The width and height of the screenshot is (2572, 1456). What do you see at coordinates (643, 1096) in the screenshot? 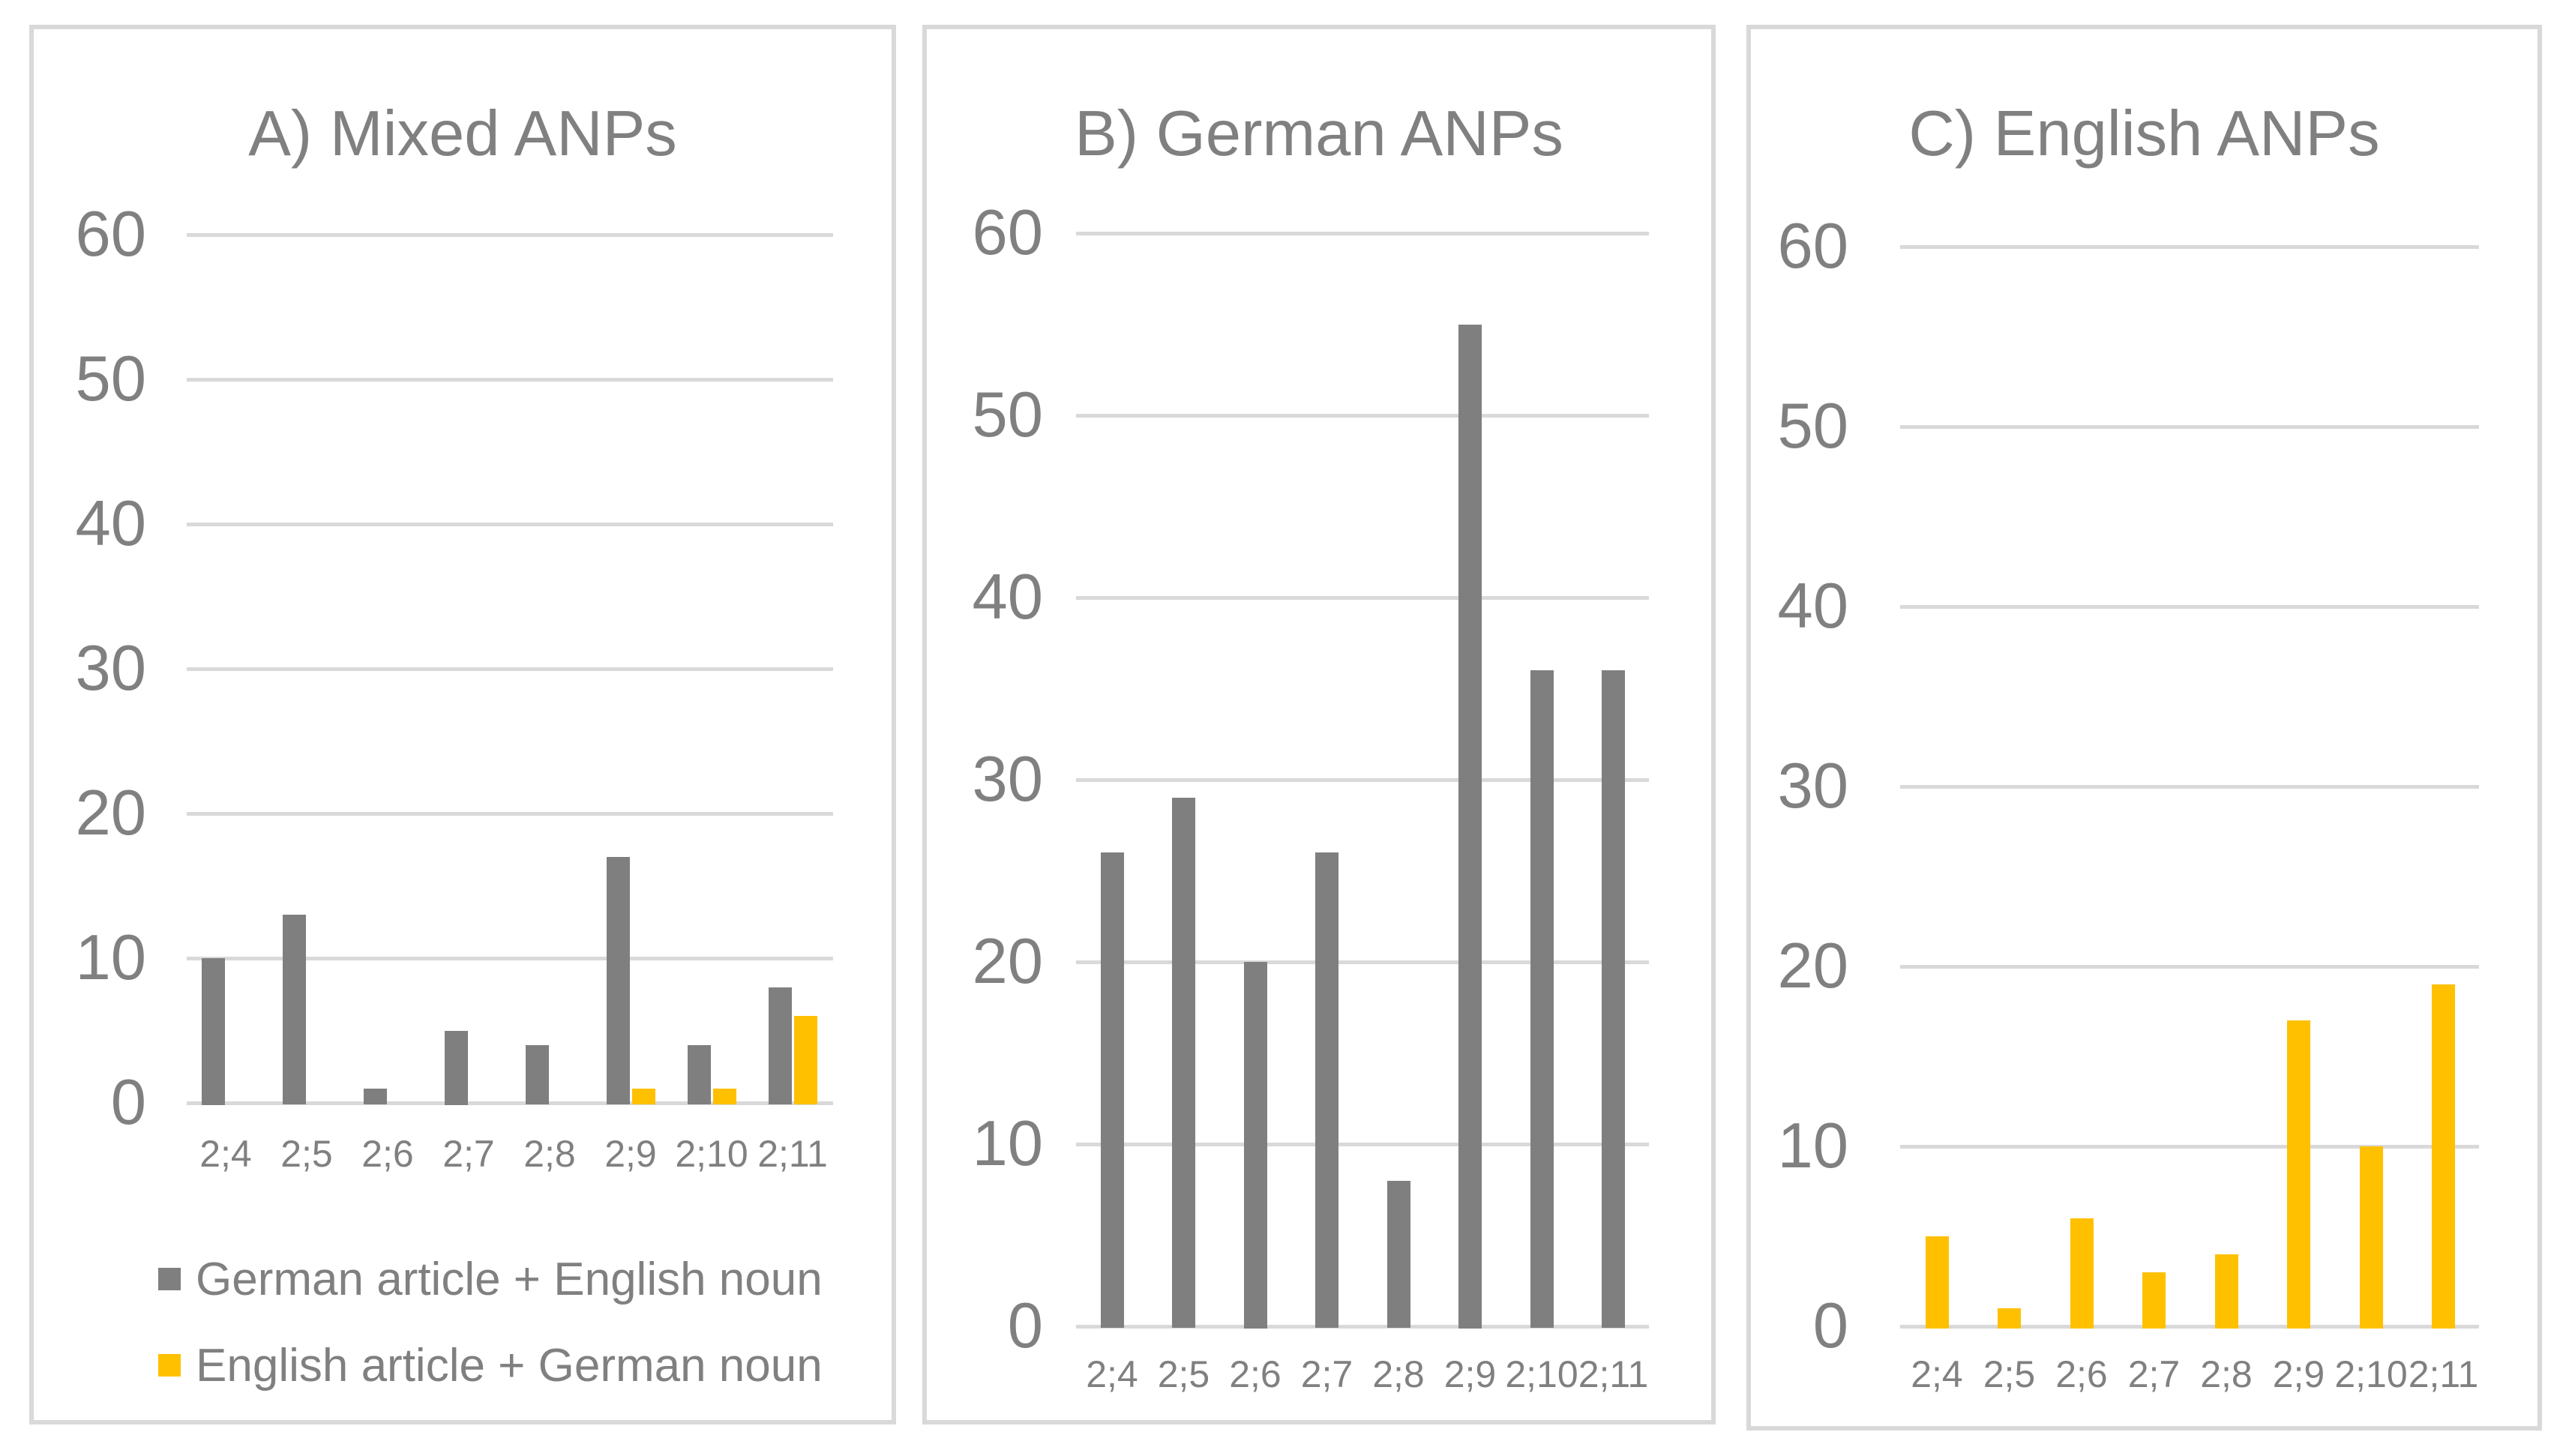
I see `bar-2-9-s1` at bounding box center [643, 1096].